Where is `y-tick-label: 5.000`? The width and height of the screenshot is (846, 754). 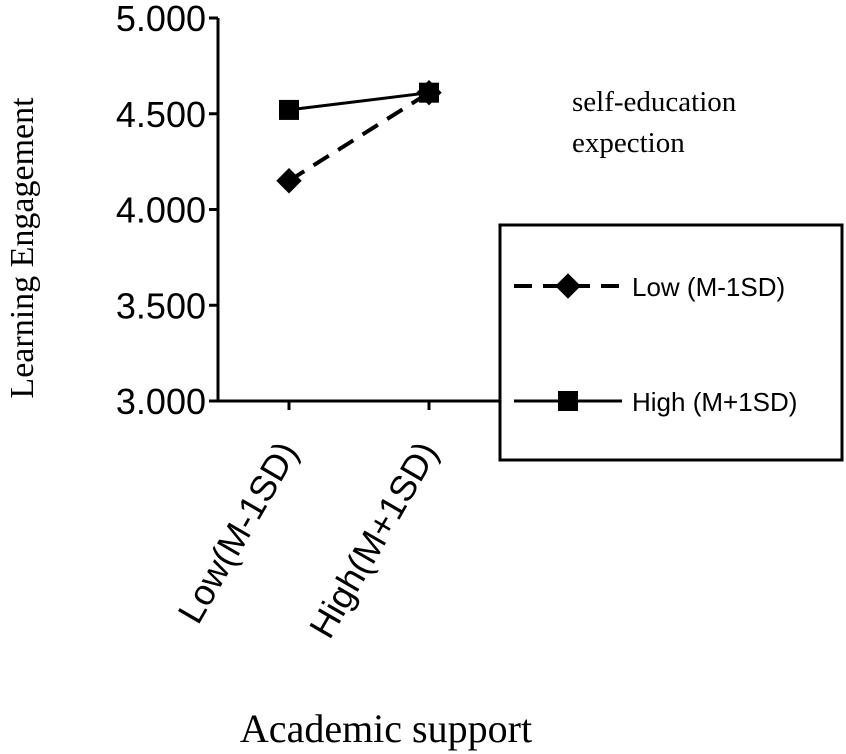 y-tick-label: 5.000 is located at coordinates (161, 19).